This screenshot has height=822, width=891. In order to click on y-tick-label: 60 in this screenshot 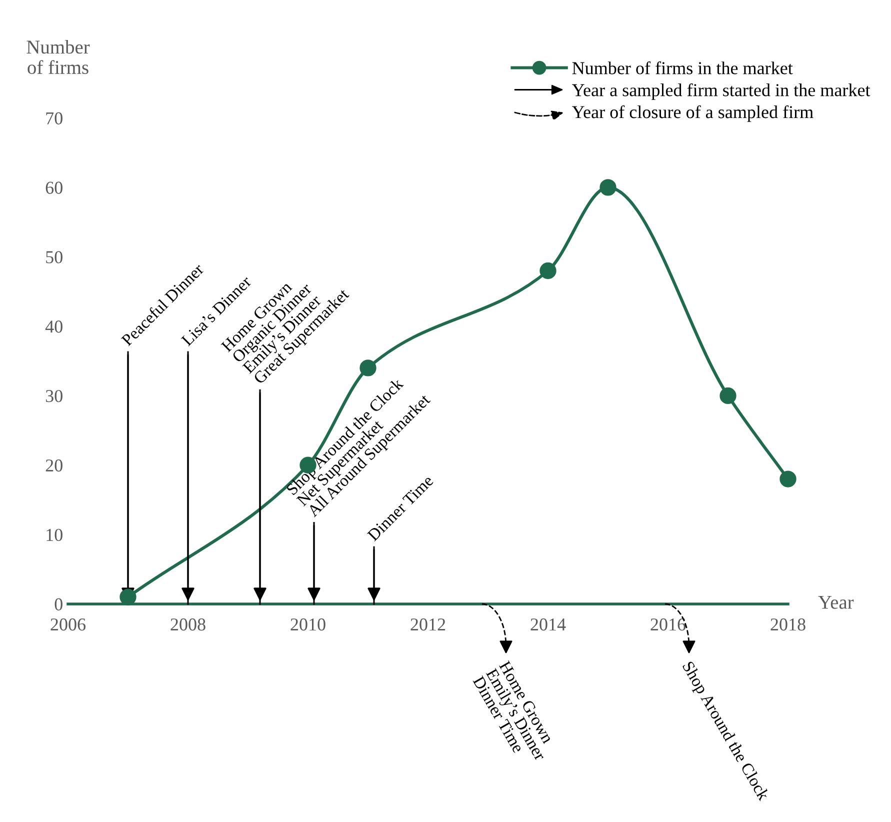, I will do `click(54, 188)`.